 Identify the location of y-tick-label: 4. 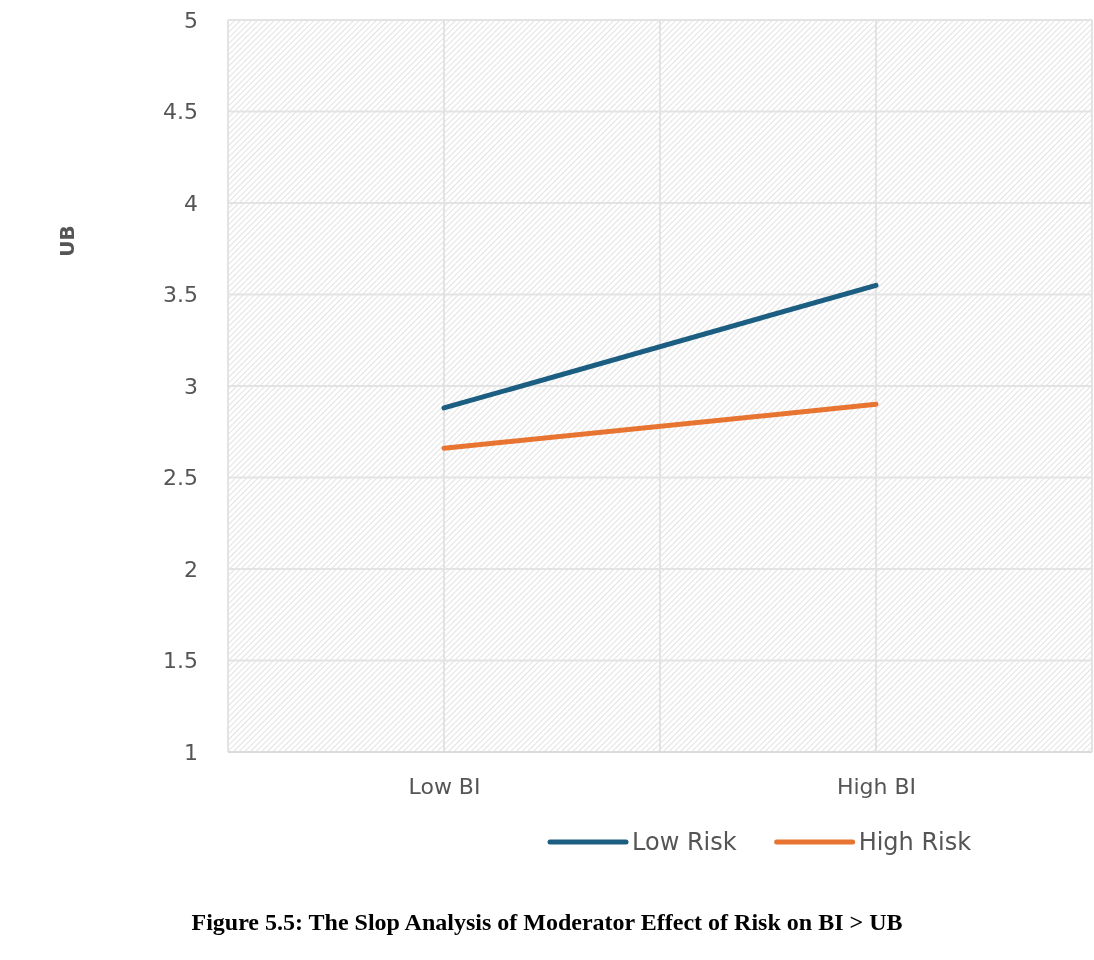
(191, 203).